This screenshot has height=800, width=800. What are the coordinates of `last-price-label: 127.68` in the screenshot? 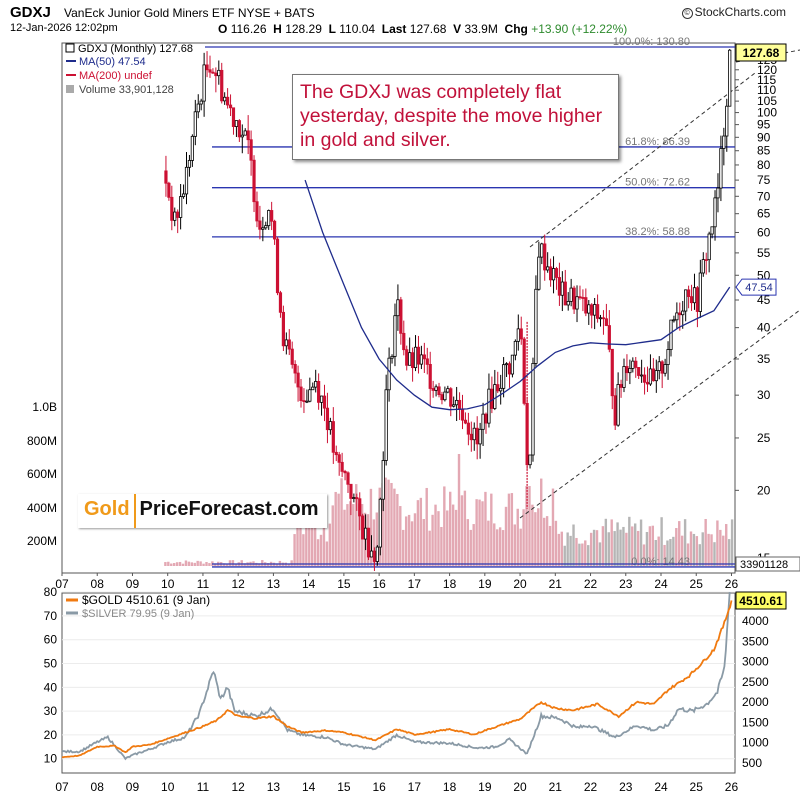 It's located at (761, 53).